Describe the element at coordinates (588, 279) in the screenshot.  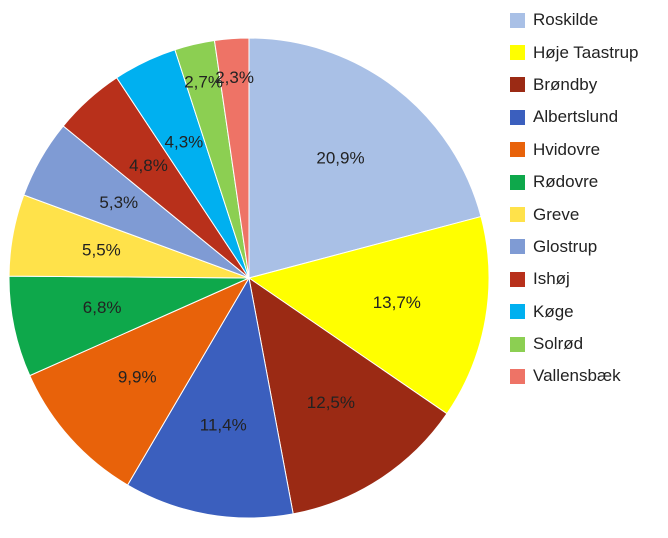
I see `legend-item-ishoj: Ishøj` at that location.